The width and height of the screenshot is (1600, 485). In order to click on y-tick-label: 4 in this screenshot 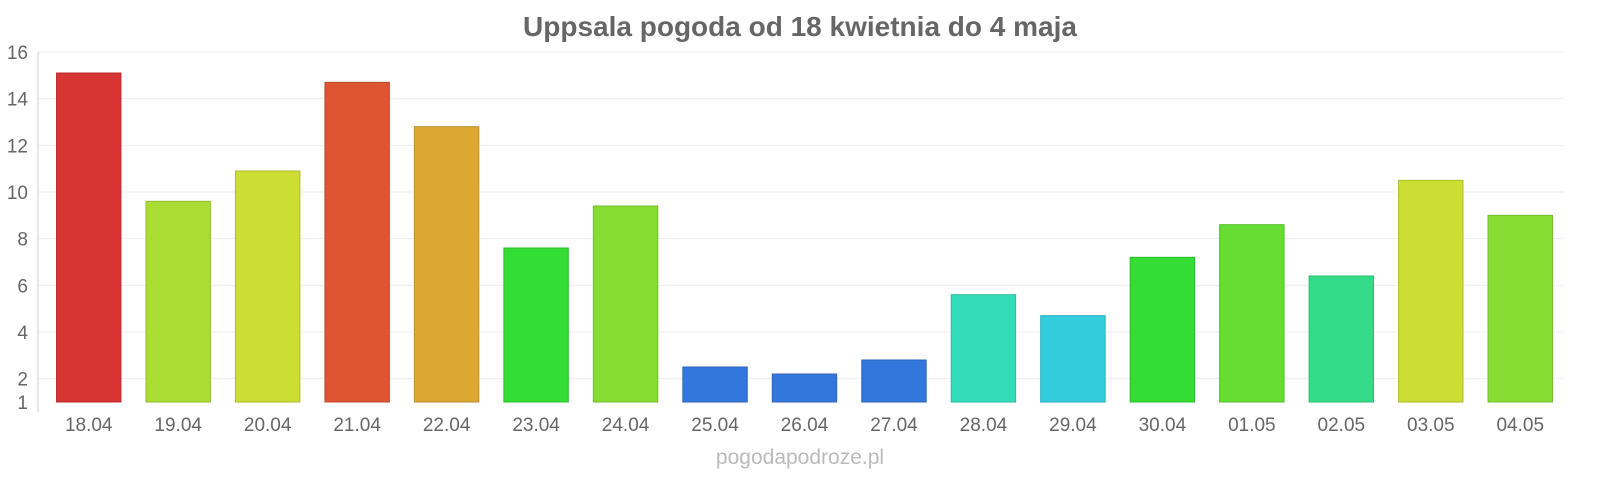, I will do `click(22, 333)`.